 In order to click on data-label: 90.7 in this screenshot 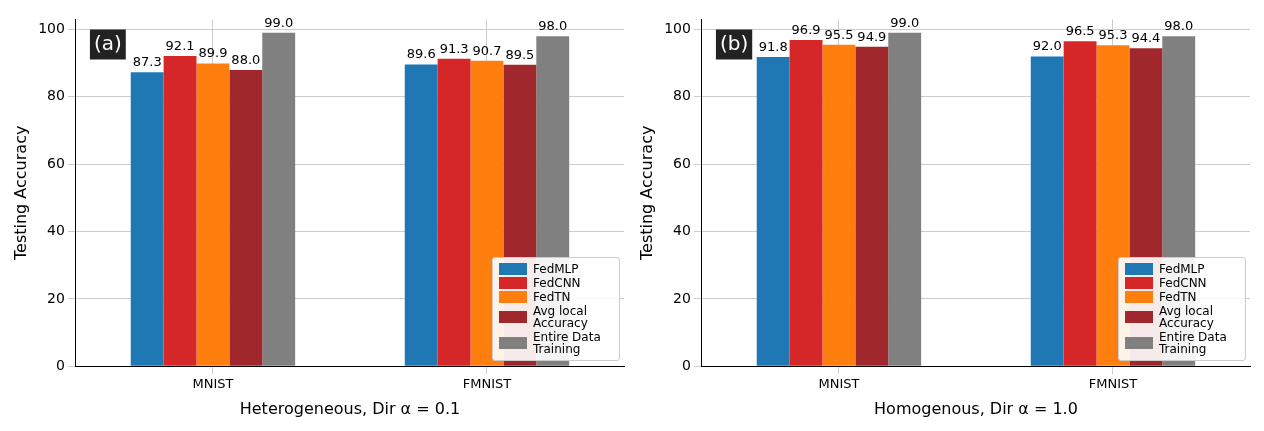, I will do `click(487, 50)`.